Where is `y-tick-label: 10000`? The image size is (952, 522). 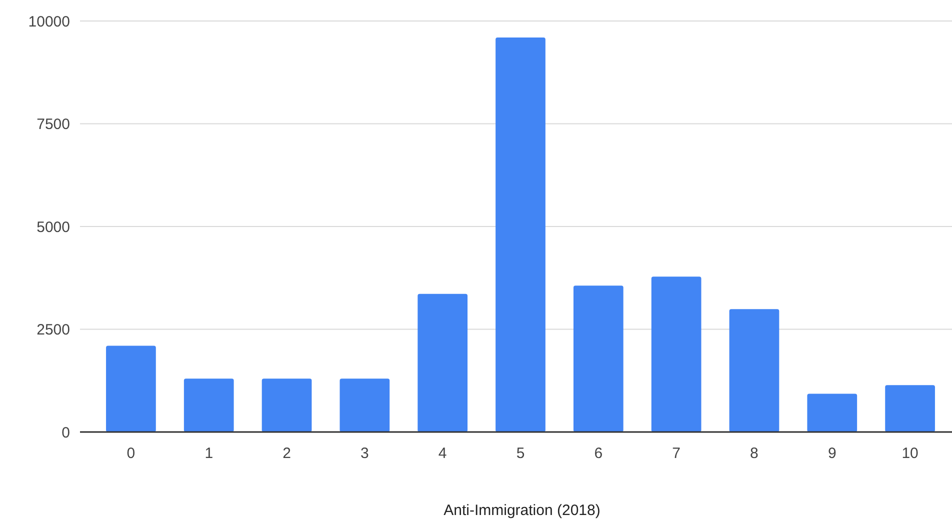
y-tick-label: 10000 is located at coordinates (49, 21).